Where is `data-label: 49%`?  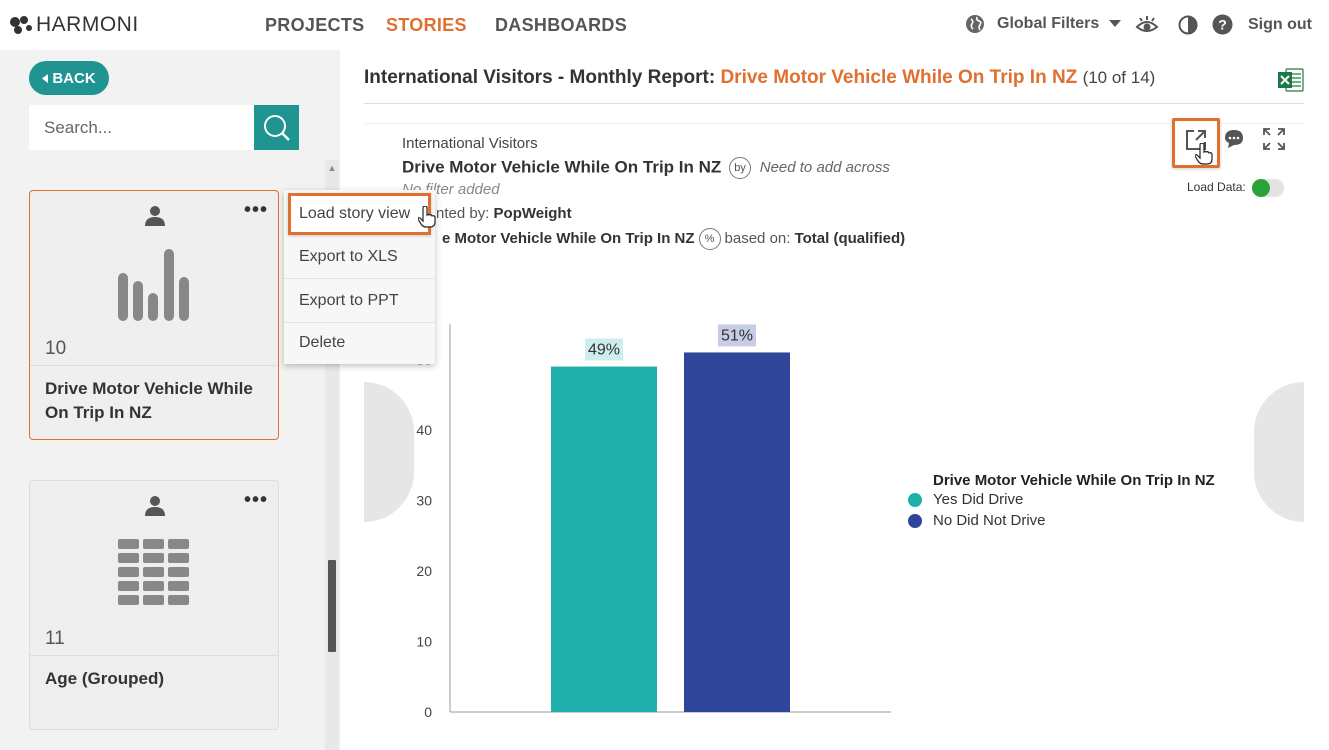
data-label: 49% is located at coordinates (604, 350).